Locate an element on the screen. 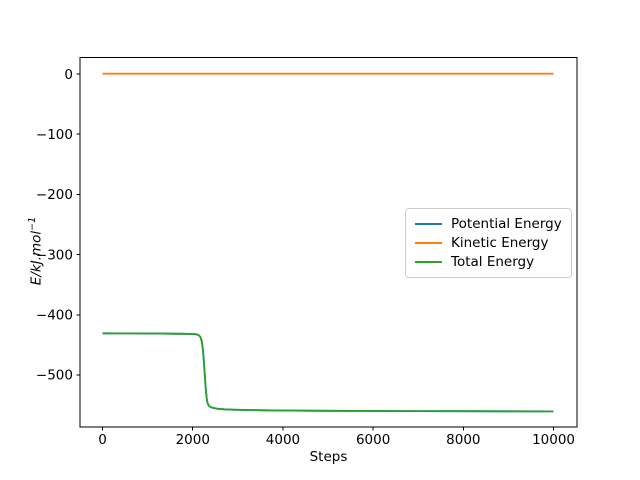  legend-line-sample-kinetic is located at coordinates (428, 242).